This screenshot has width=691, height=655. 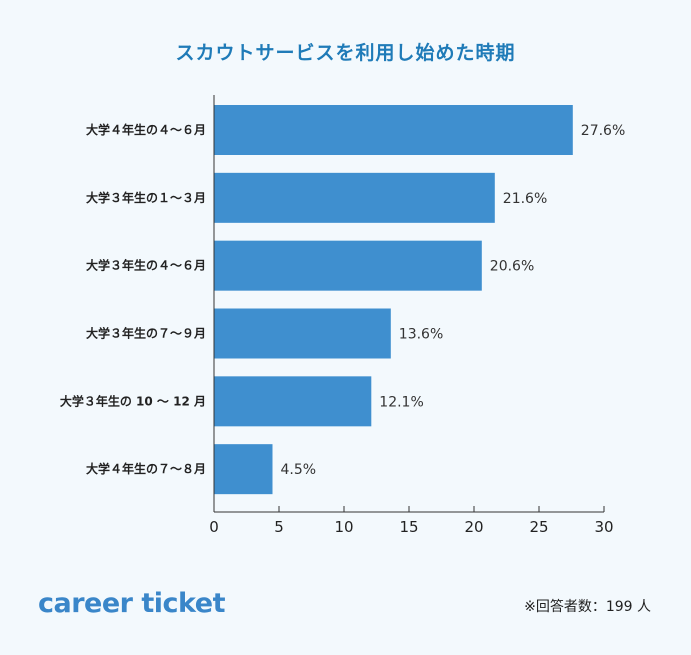 I want to click on career-ticket-logo: career ticket, so click(x=132, y=603).